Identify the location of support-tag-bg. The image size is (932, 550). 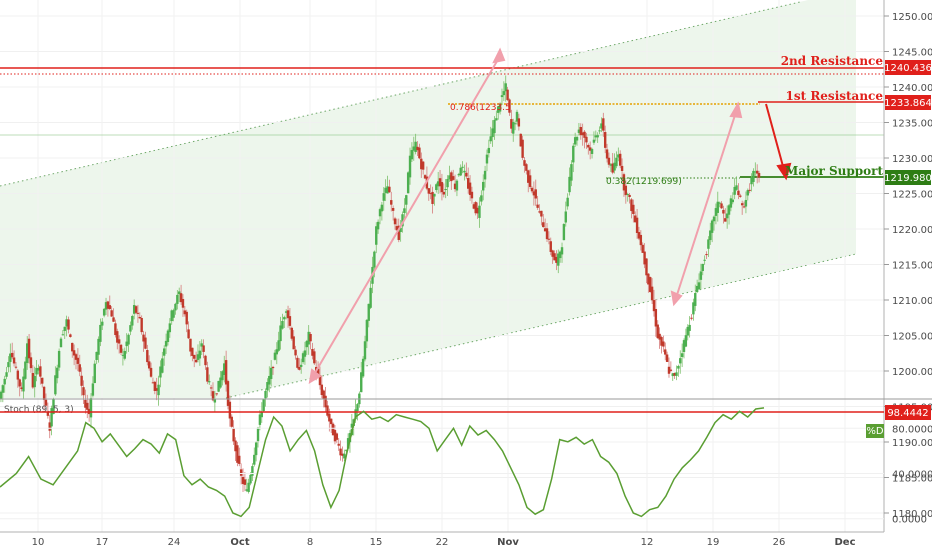
(908, 177).